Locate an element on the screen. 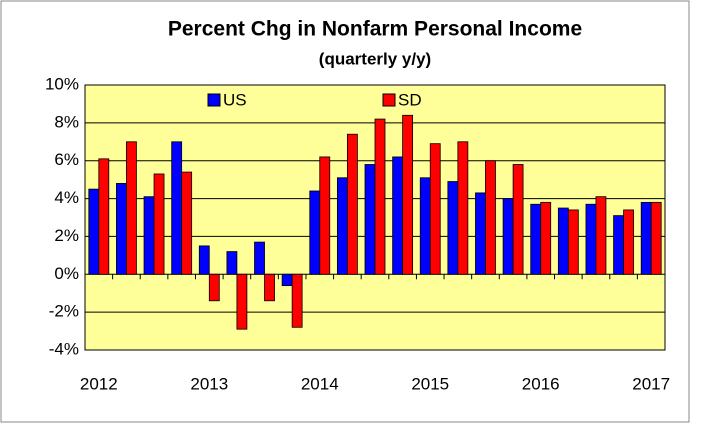  x-tick-label: 2016 is located at coordinates (541, 383).